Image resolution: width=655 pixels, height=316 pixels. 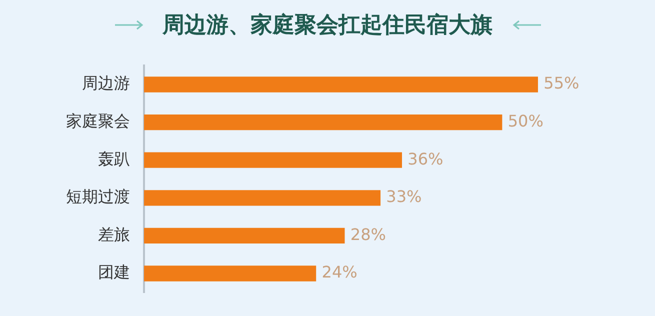 What do you see at coordinates (526, 120) in the screenshot?
I see `data-label: 50%` at bounding box center [526, 120].